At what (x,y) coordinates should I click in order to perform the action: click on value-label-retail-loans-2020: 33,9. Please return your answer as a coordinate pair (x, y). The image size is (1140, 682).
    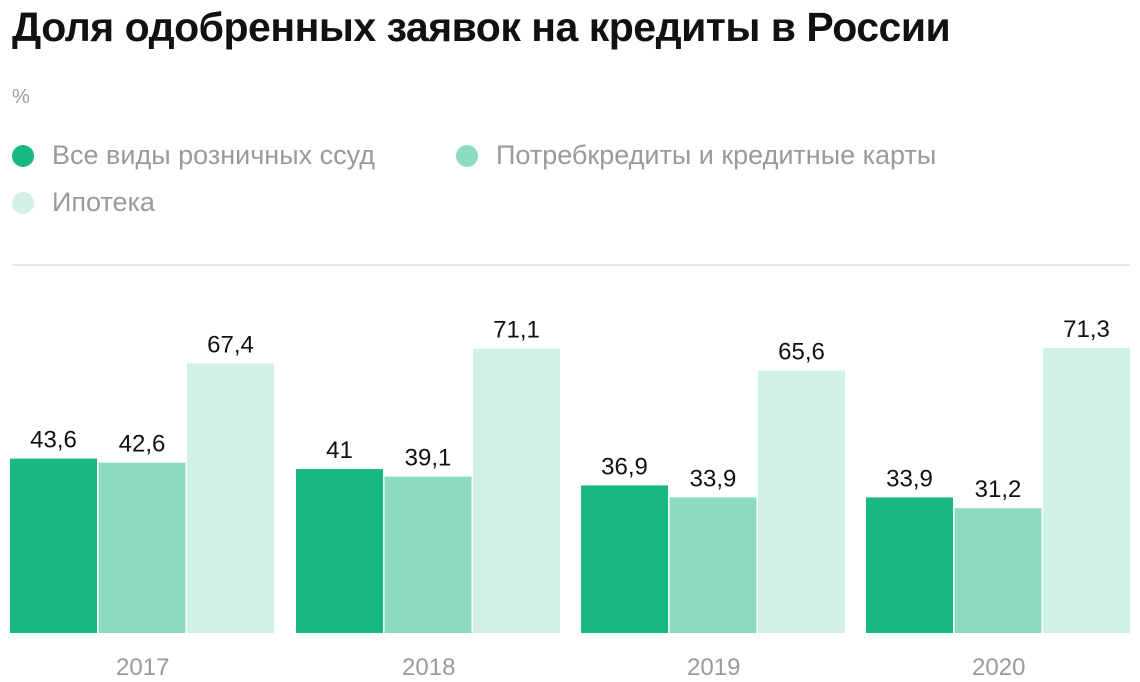
    Looking at the image, I should click on (909, 478).